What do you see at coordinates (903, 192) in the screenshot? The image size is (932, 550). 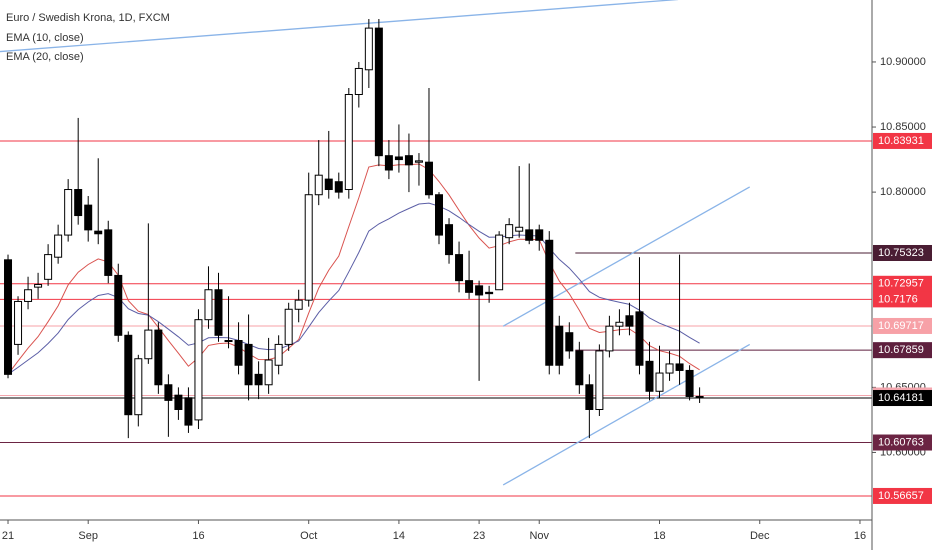 I see `y-tick-label: 10.80000` at bounding box center [903, 192].